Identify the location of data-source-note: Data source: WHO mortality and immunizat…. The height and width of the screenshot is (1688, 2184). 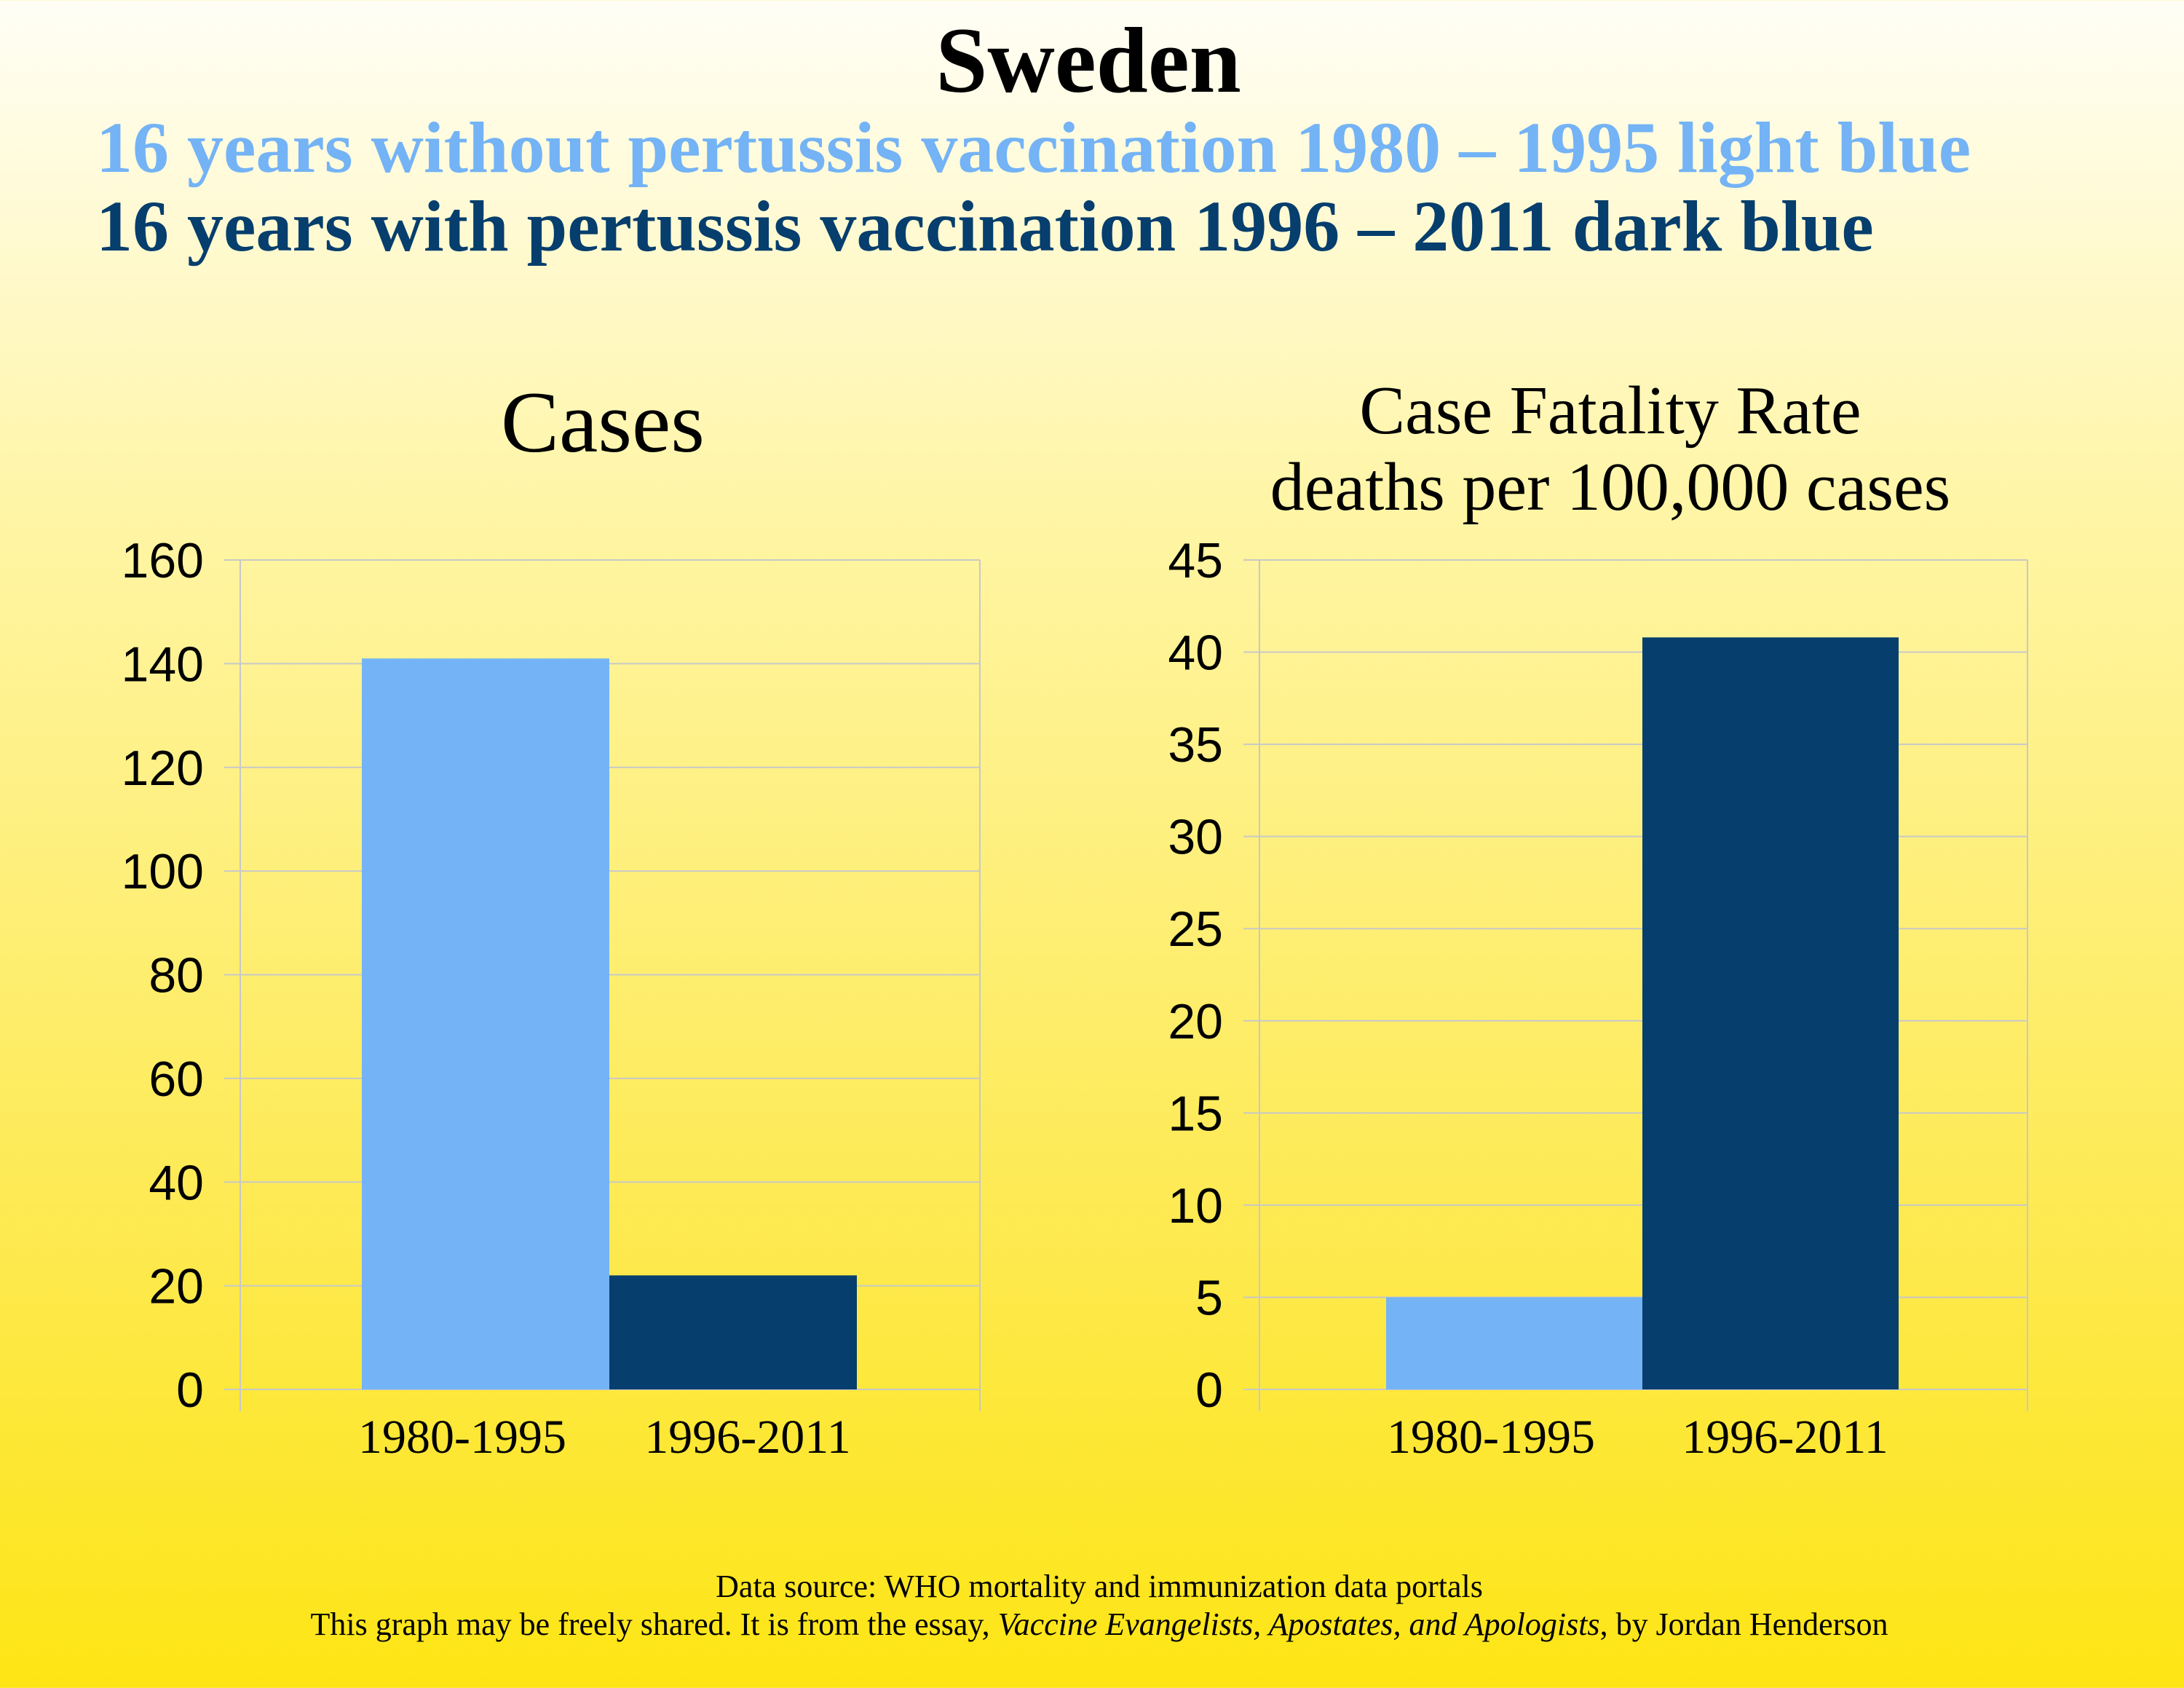
(1099, 1586).